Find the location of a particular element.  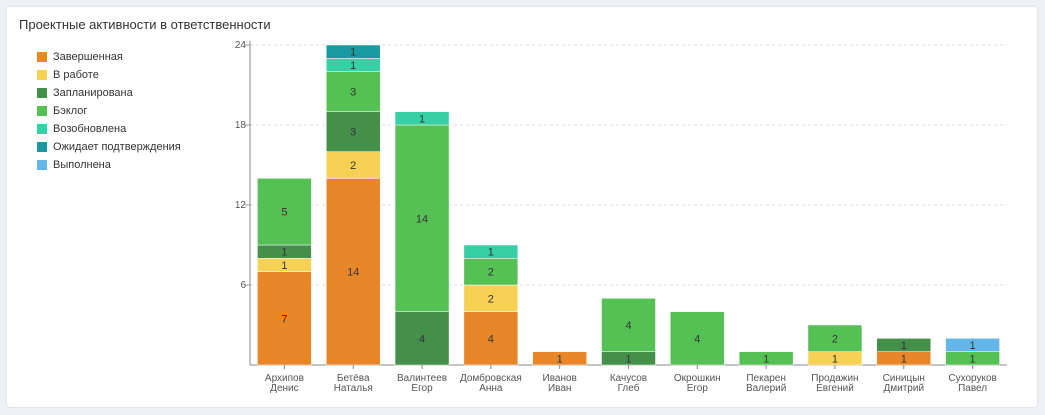

legend-item: Завершенная is located at coordinates (109, 57).